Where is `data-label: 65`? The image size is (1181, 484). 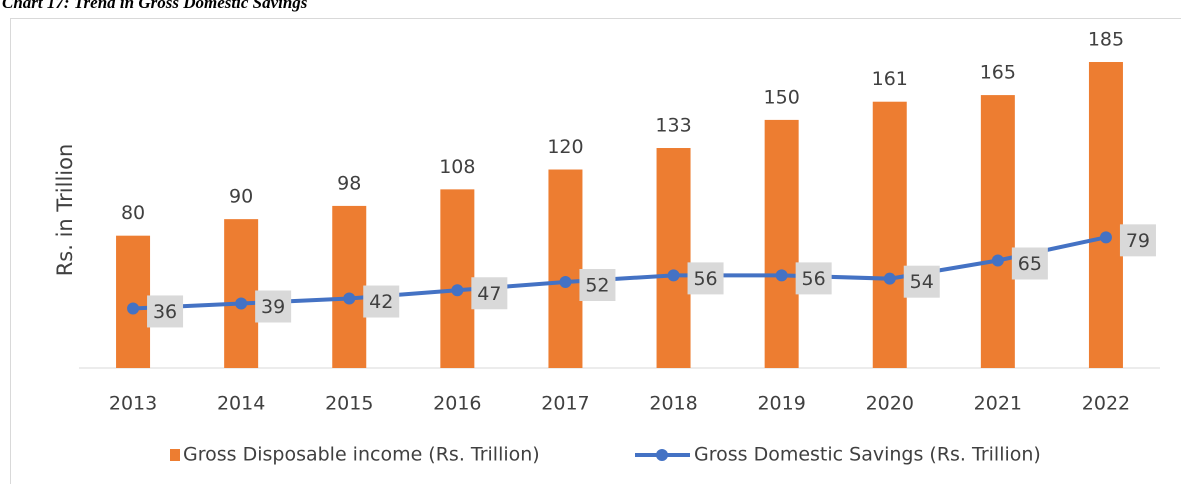 data-label: 65 is located at coordinates (1030, 264).